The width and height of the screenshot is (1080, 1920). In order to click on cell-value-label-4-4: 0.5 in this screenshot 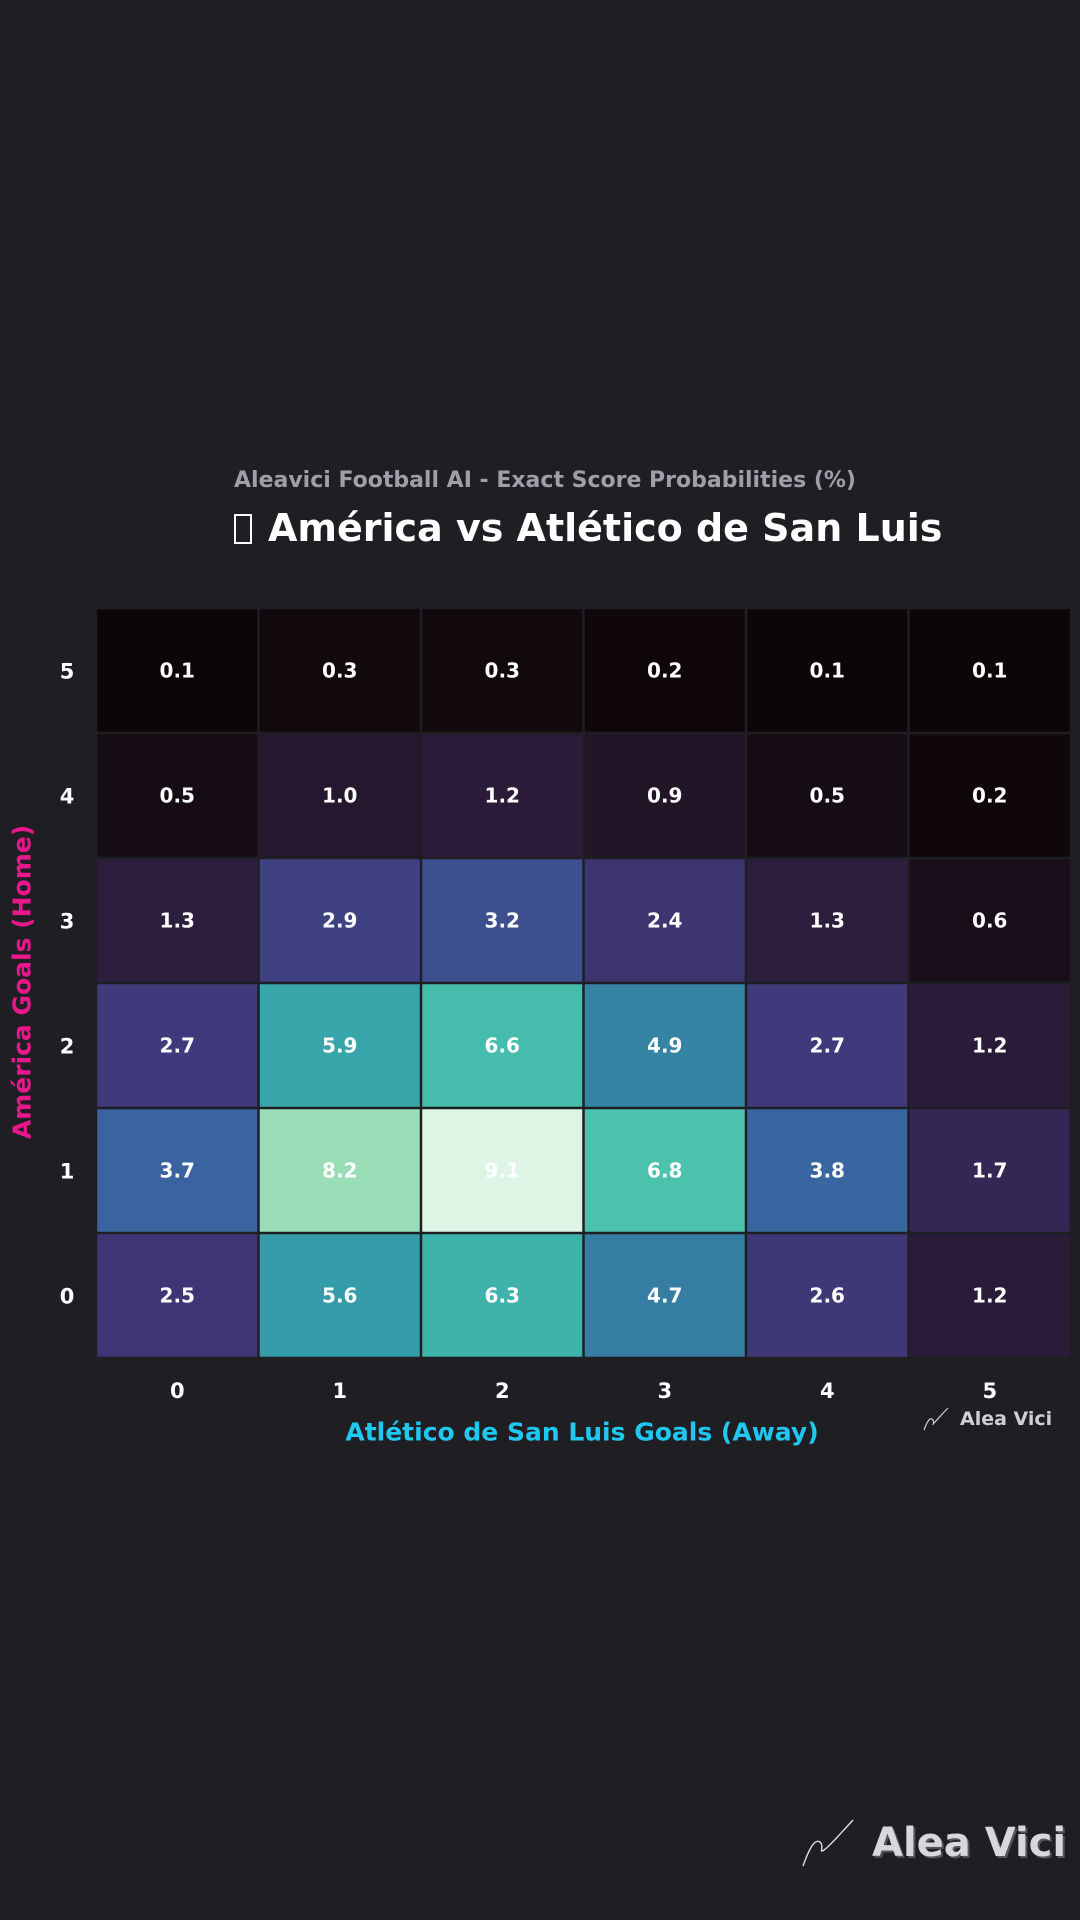, I will do `click(827, 796)`.